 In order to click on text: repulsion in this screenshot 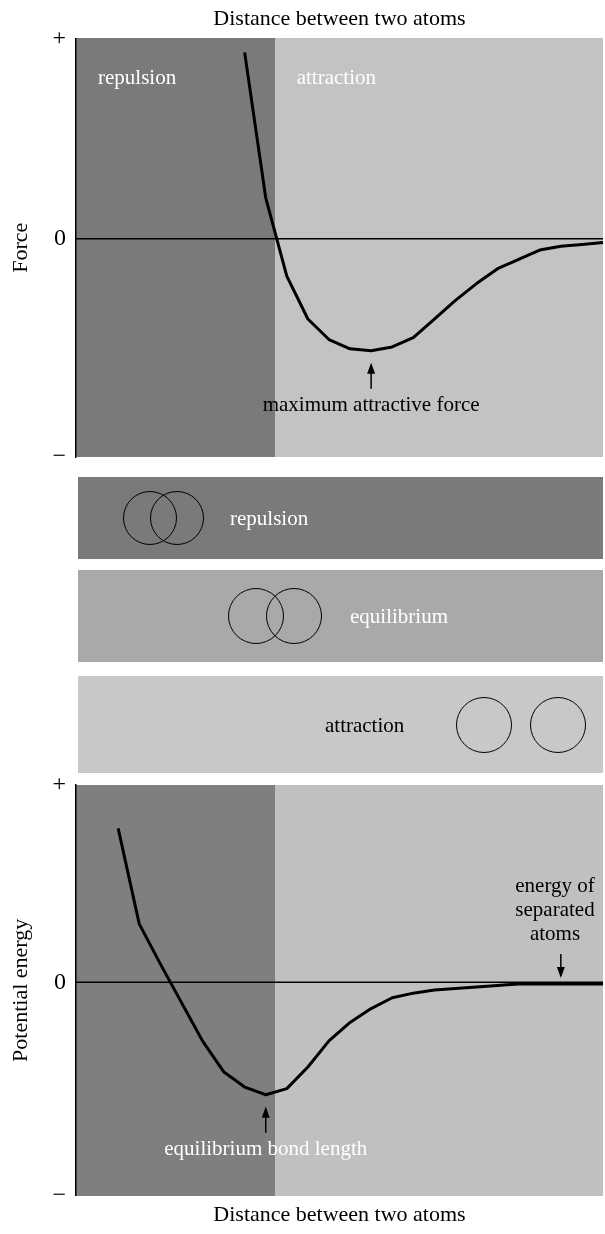, I will do `click(269, 518)`.